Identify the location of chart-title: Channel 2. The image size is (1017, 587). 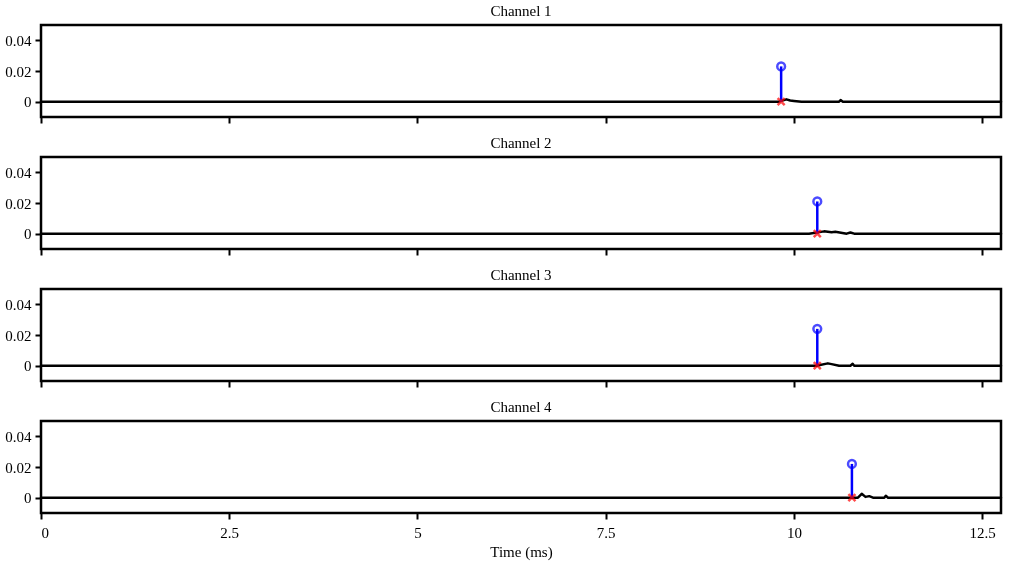
(521, 143).